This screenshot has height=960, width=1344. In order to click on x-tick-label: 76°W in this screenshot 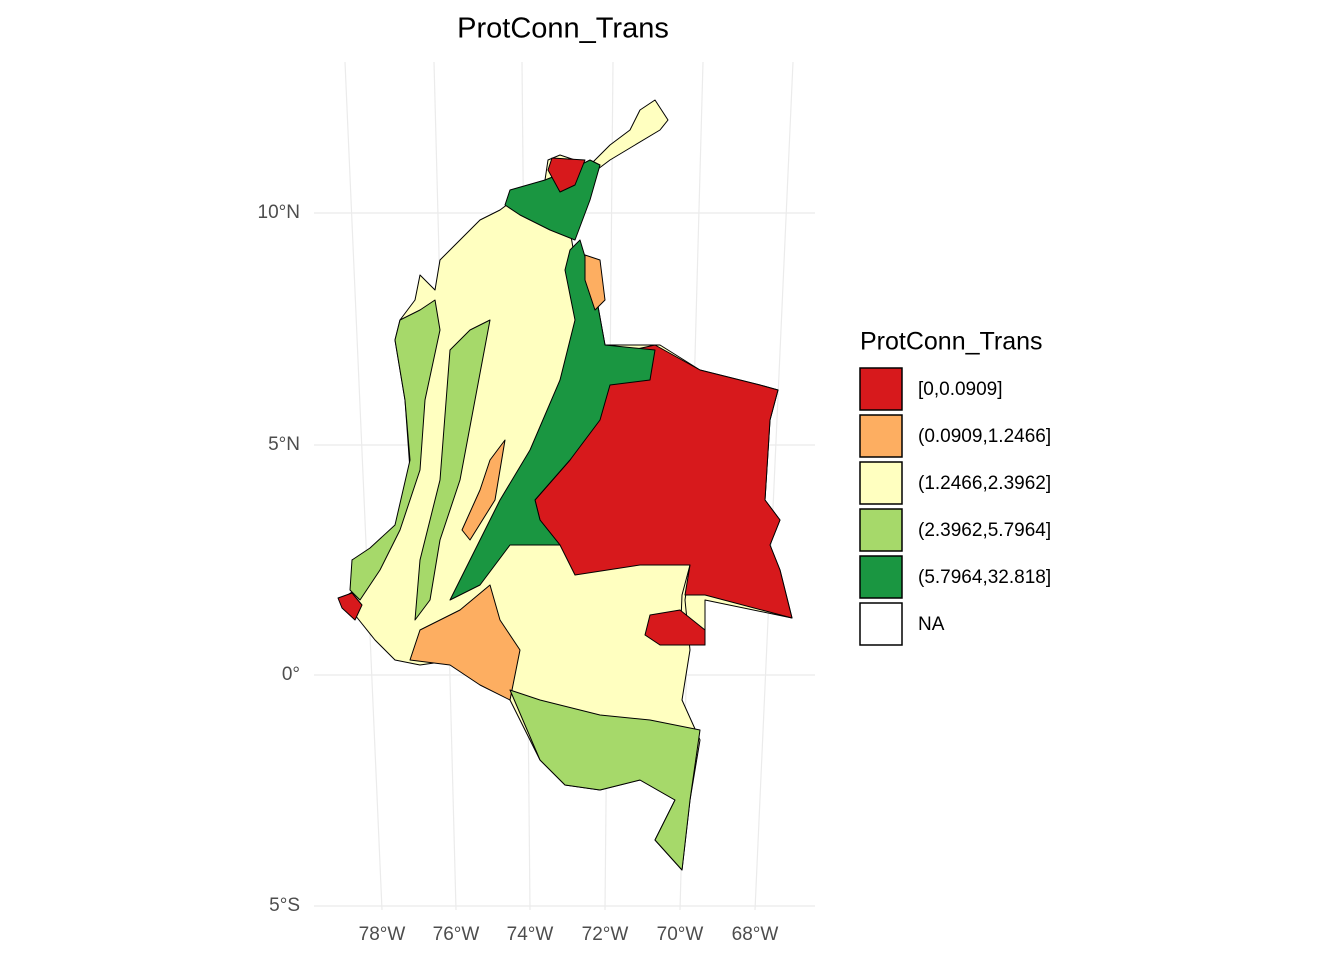, I will do `click(456, 934)`.